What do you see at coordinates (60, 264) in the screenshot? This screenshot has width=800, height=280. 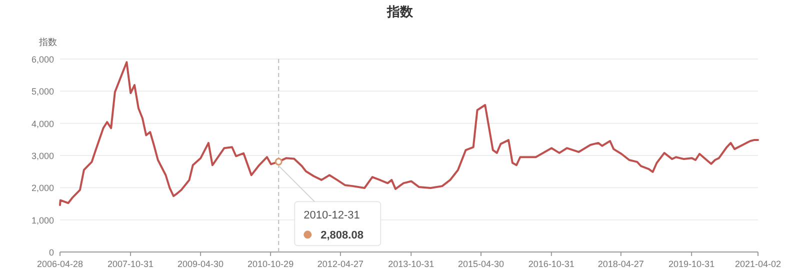 I see `x-tick-label: 2006-04-28` at bounding box center [60, 264].